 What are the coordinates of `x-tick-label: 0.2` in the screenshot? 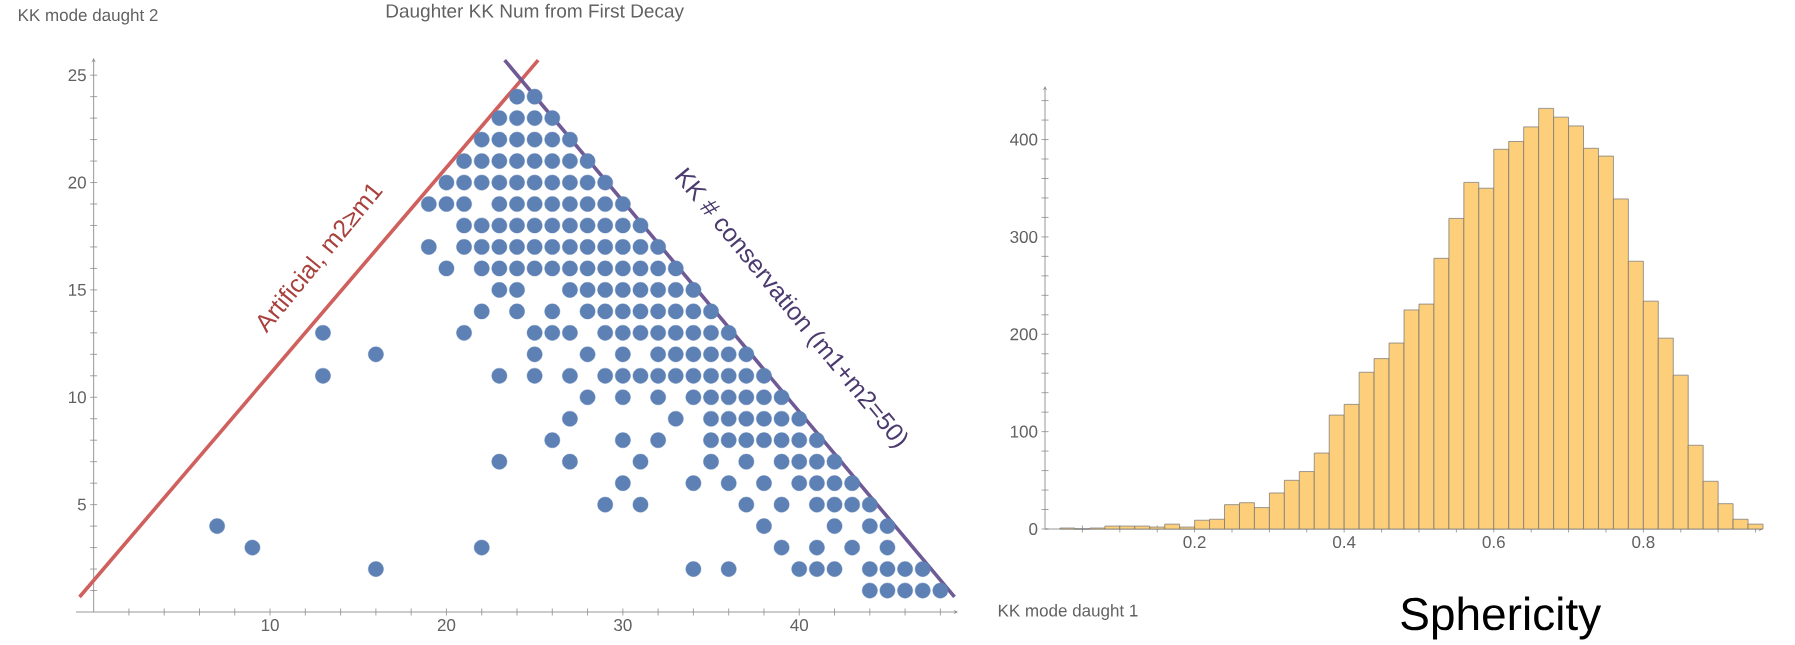 It's located at (1194, 542).